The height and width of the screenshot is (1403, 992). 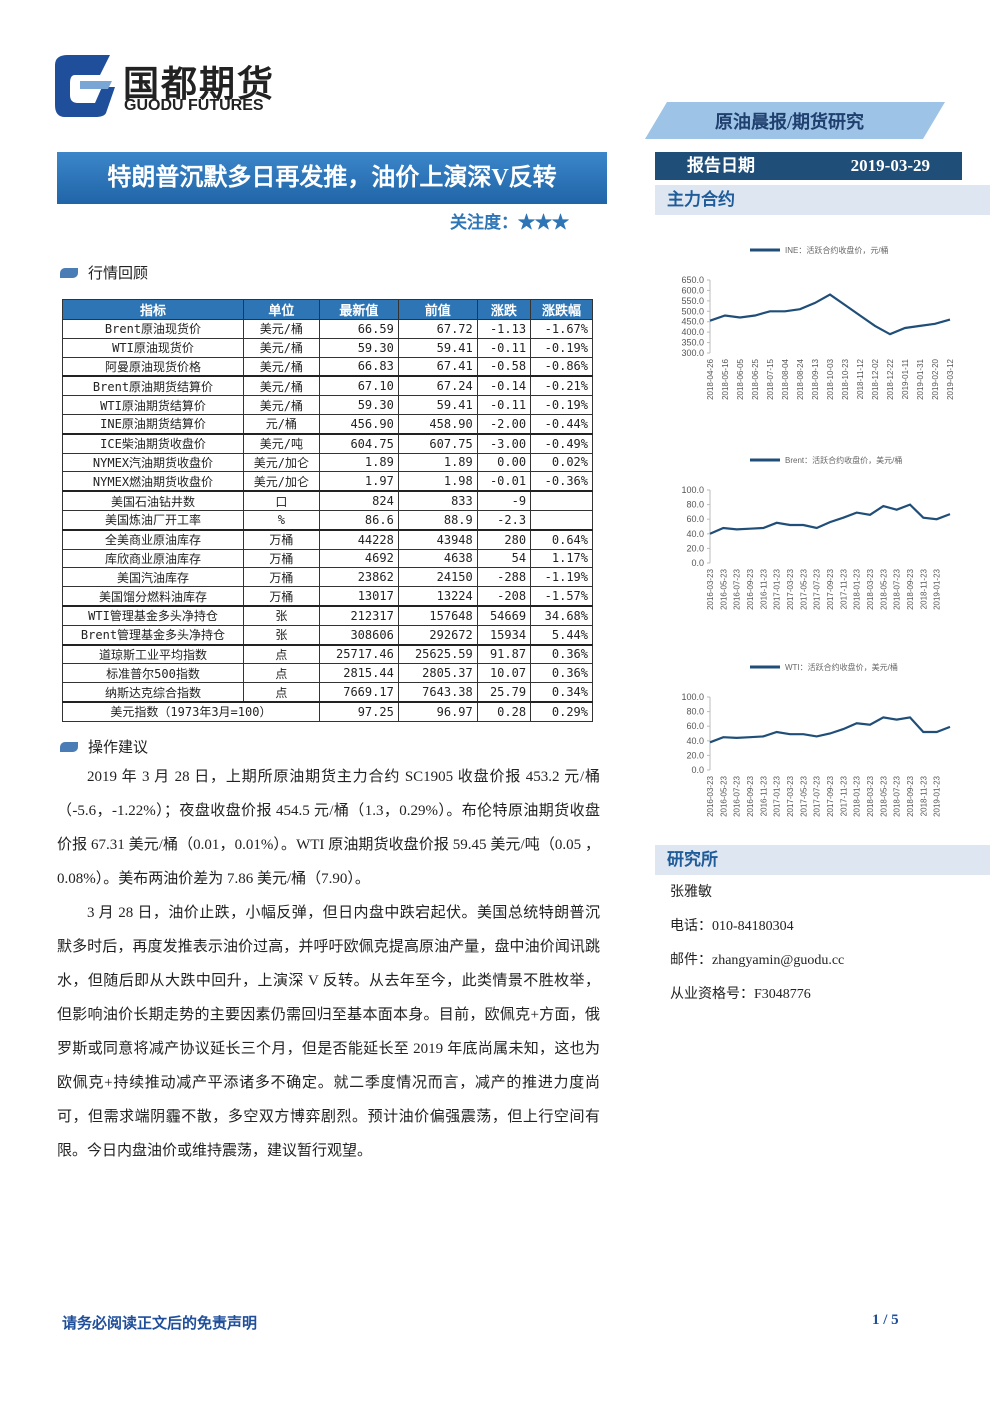 I want to click on table-cell: 1.17%, so click(x=561, y=558).